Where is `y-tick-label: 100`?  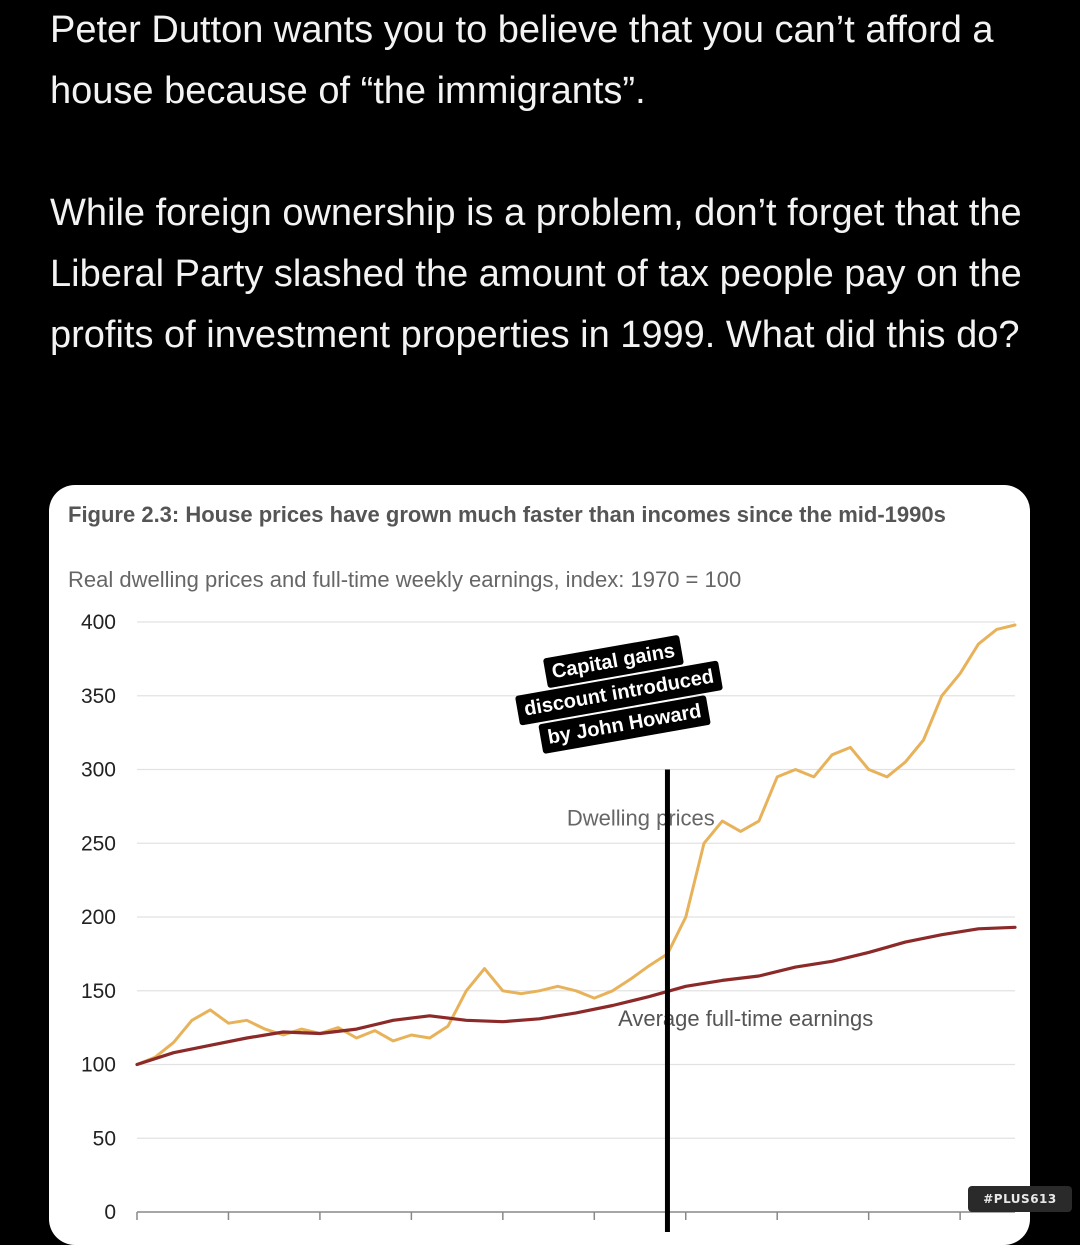
y-tick-label: 100 is located at coordinates (98, 1065).